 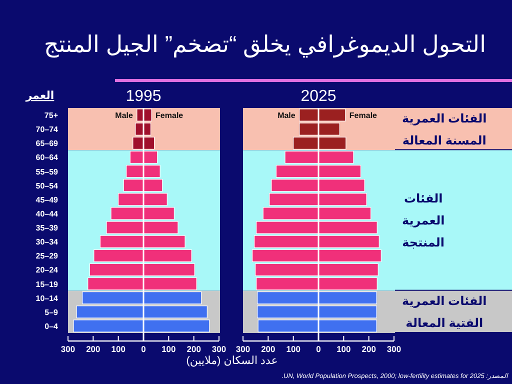 What do you see at coordinates (51, 326) in the screenshot?
I see `y-tick-label: 0–4` at bounding box center [51, 326].